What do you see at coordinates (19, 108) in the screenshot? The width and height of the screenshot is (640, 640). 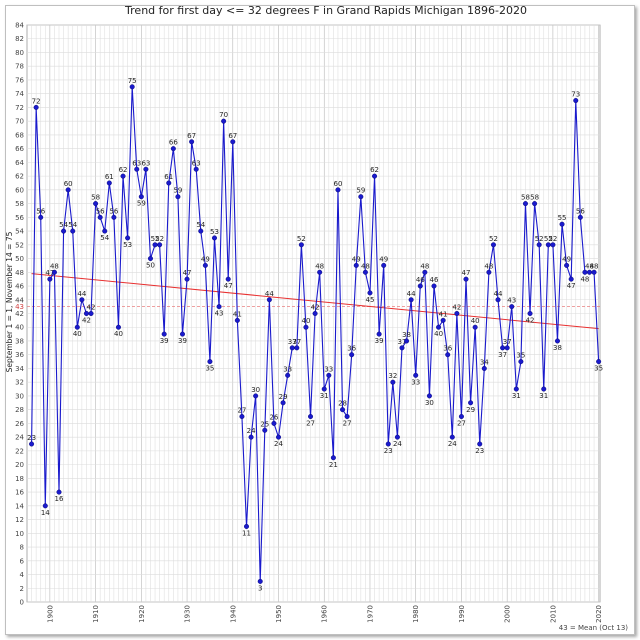 I see `y-tick-label: 72` at bounding box center [19, 108].